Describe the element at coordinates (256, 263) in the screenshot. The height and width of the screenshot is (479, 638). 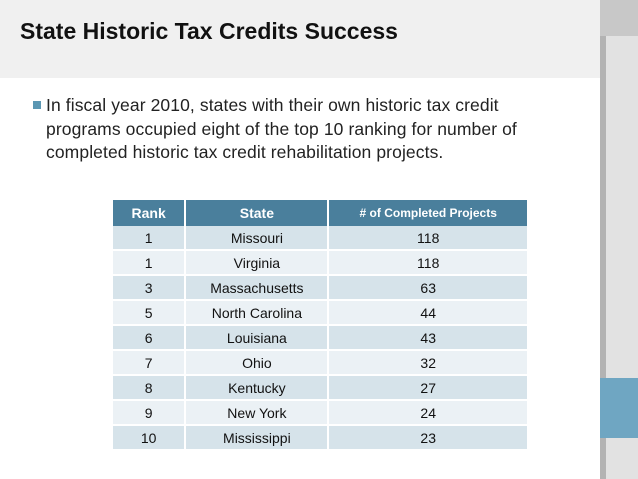
I see `cell-state: Virginia` at that location.